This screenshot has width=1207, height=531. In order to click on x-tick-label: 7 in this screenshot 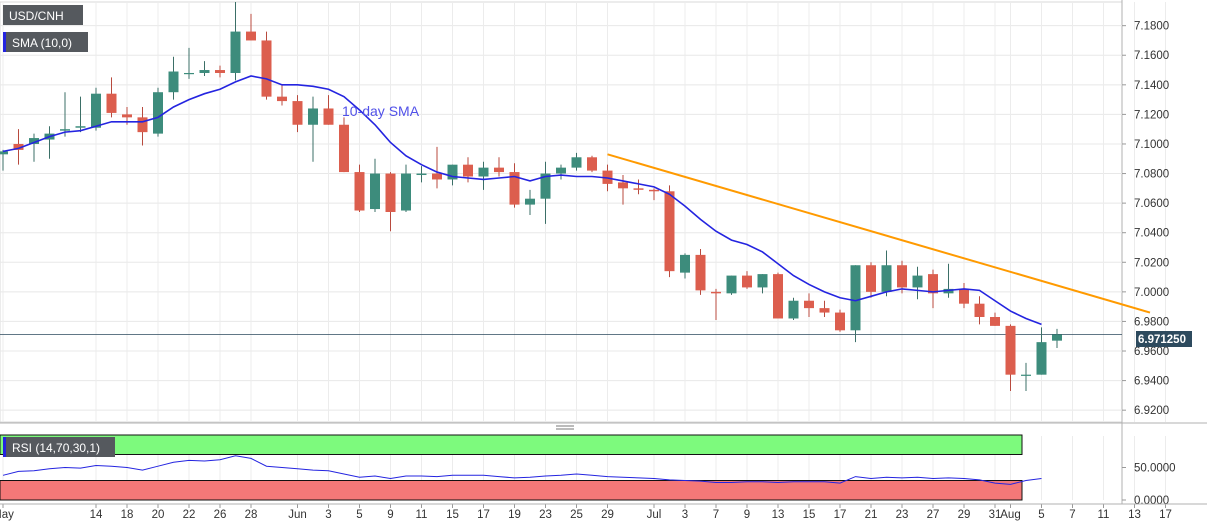, I will do `click(716, 515)`.